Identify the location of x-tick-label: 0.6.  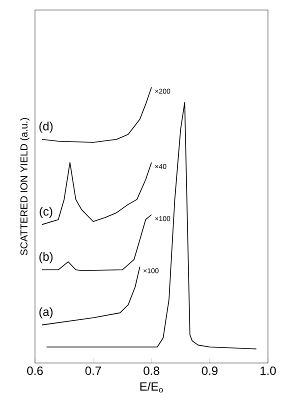
(35, 371).